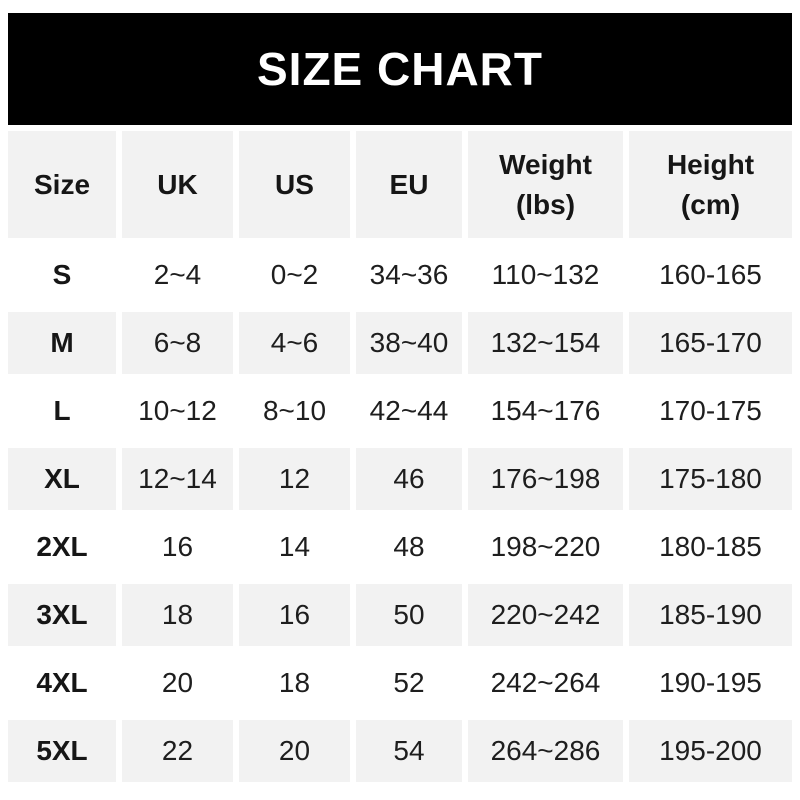 The width and height of the screenshot is (800, 800). I want to click on table-cell-uk: 20, so click(177, 683).